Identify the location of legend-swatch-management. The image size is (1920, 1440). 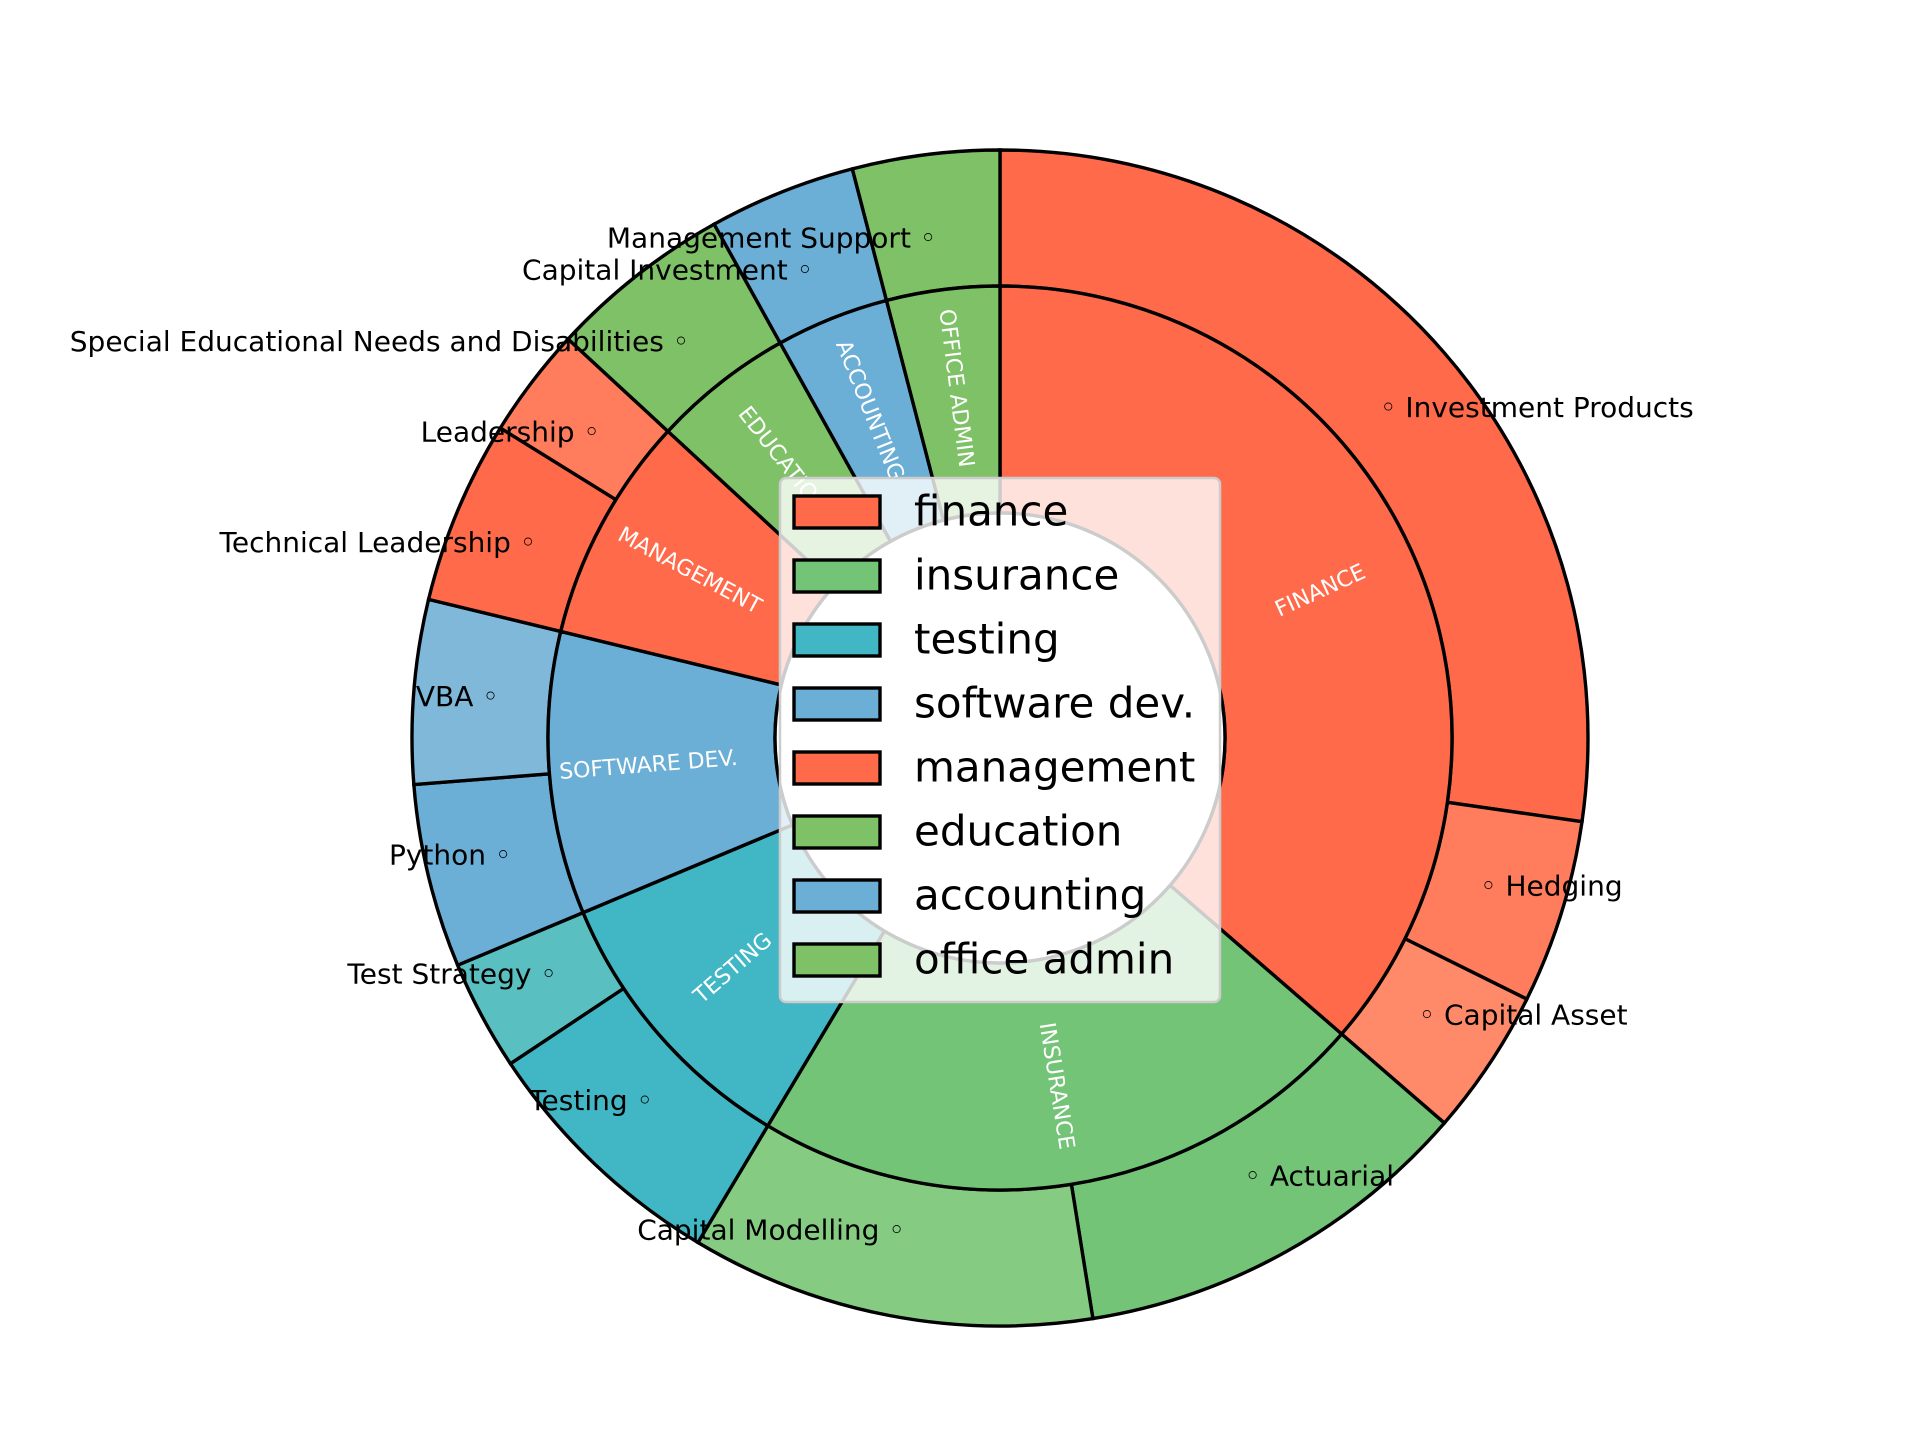
(837, 768).